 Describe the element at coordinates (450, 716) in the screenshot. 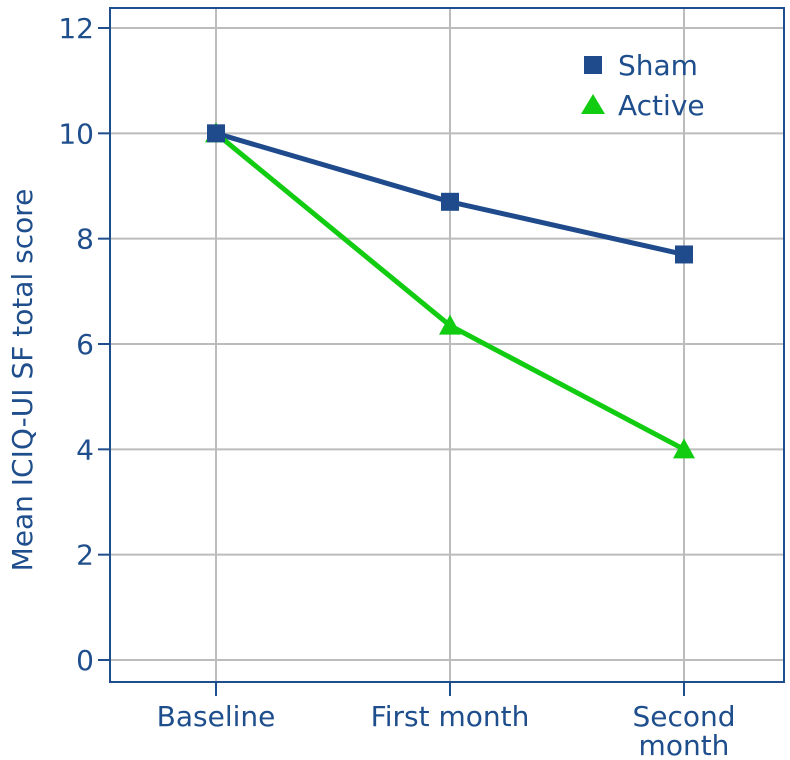

I see `x-category-label: First month` at that location.